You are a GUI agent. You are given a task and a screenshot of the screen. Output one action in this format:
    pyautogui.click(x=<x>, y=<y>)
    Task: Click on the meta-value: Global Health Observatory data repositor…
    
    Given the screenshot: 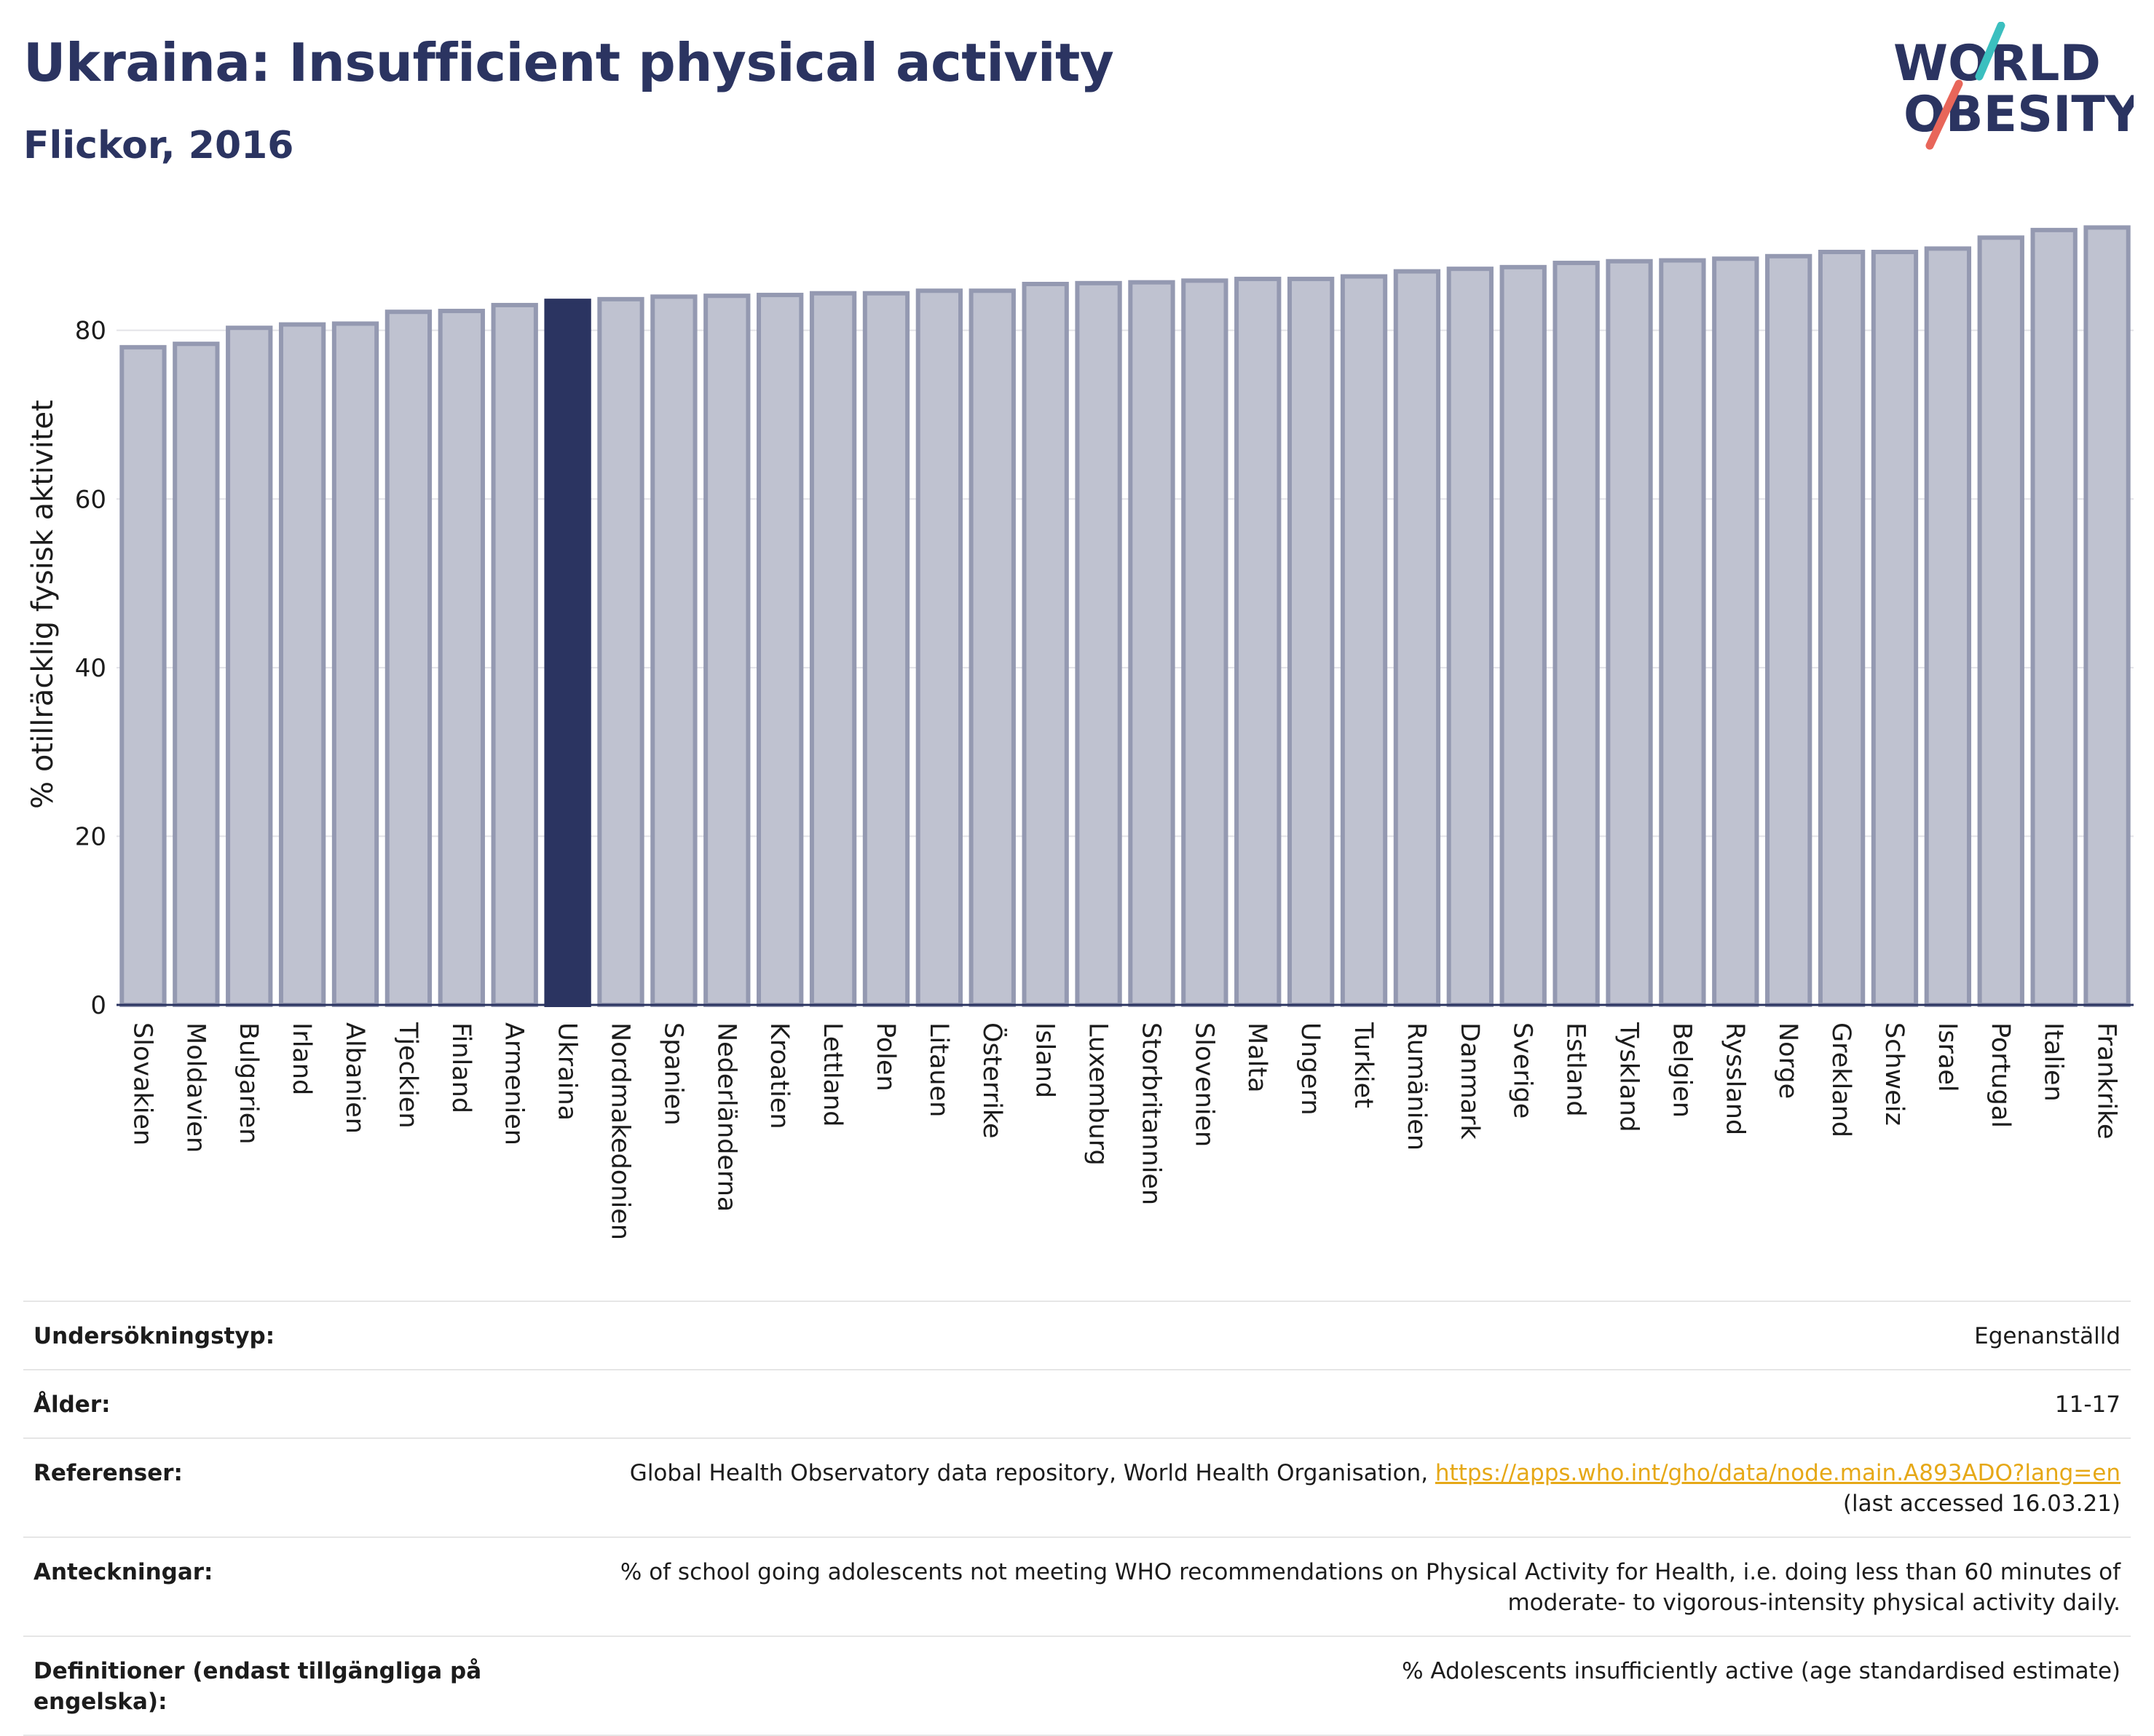 What is the action you would take?
    pyautogui.click(x=1310, y=1488)
    